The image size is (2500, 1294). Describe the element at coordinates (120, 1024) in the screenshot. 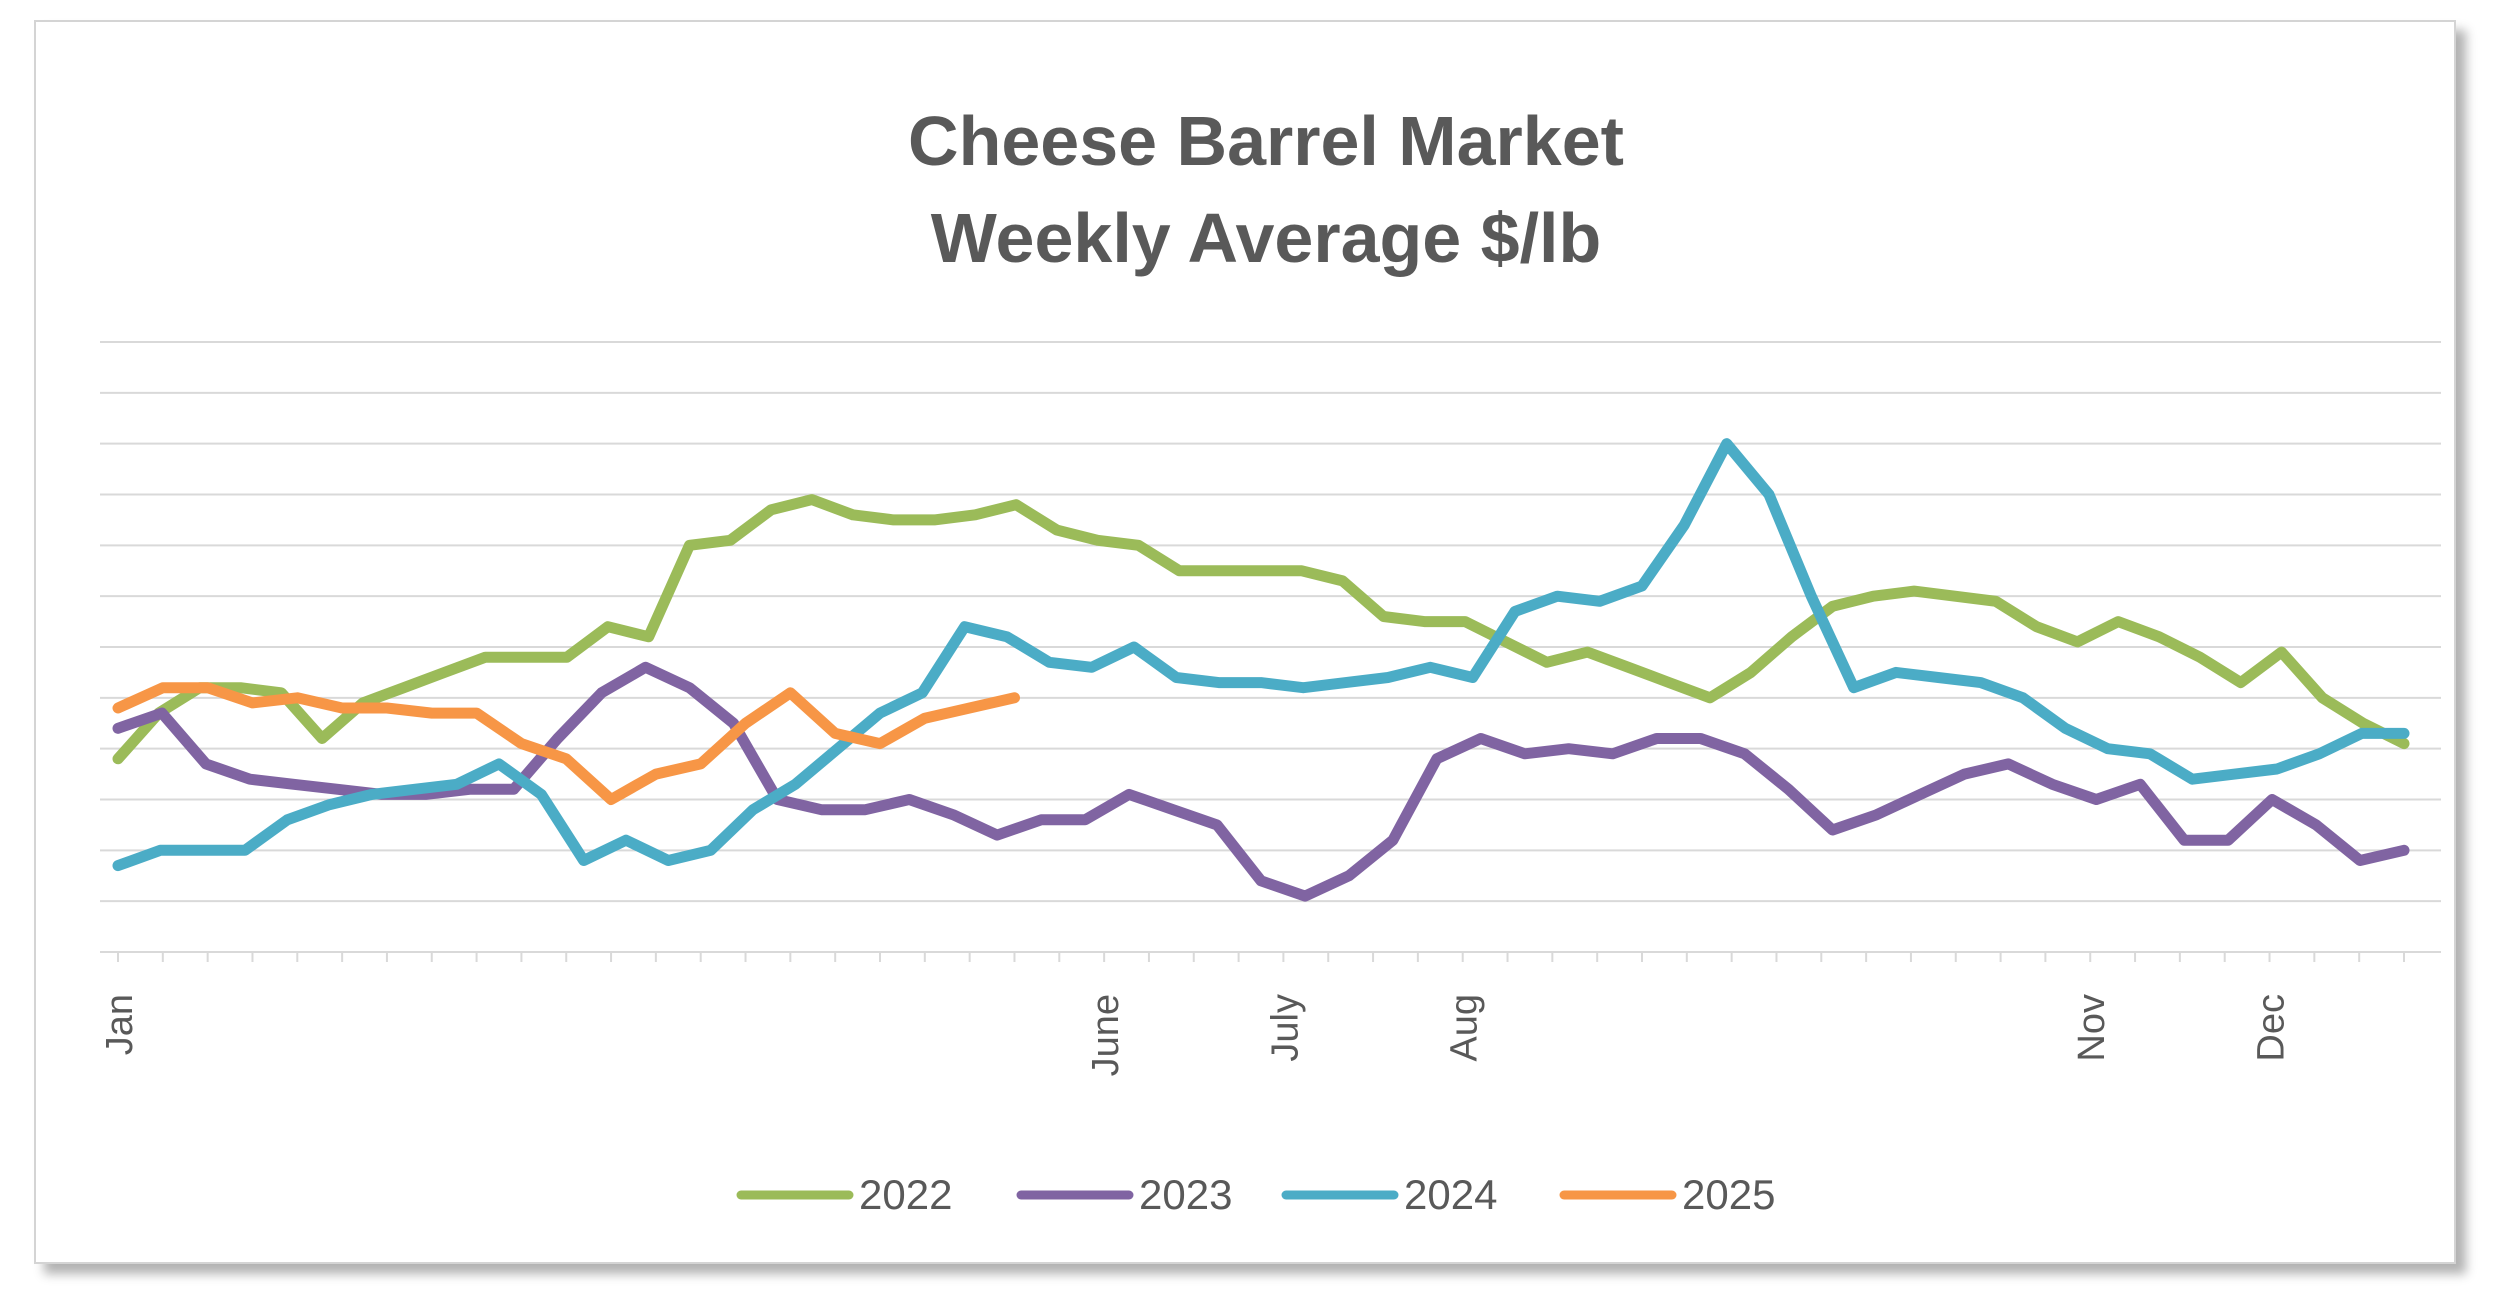

I see `x-tick-label: Jan` at that location.